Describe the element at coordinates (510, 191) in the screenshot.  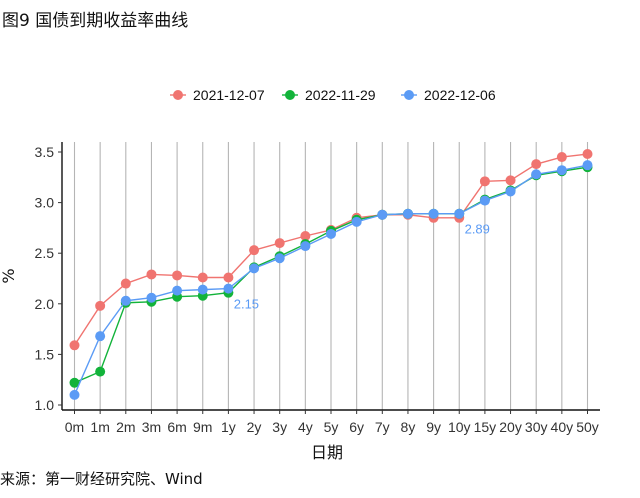
I see `data-point-2022-12-06-20y` at that location.